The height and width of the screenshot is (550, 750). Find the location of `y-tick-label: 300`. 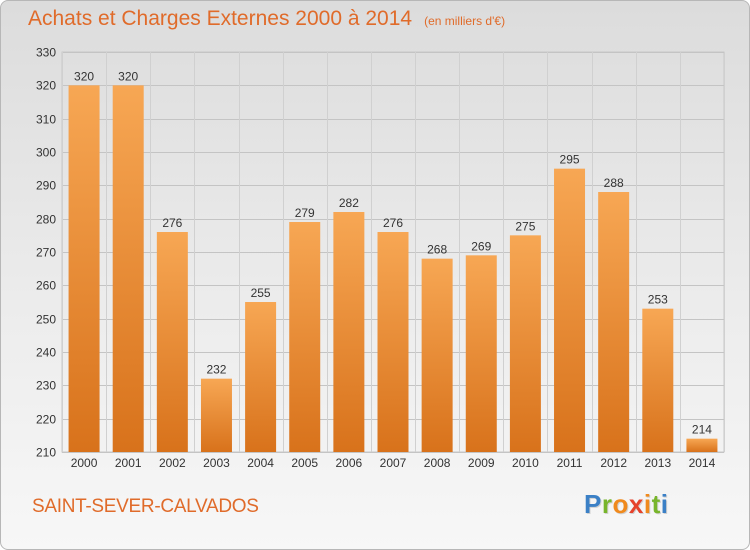

y-tick-label: 300 is located at coordinates (46, 153).